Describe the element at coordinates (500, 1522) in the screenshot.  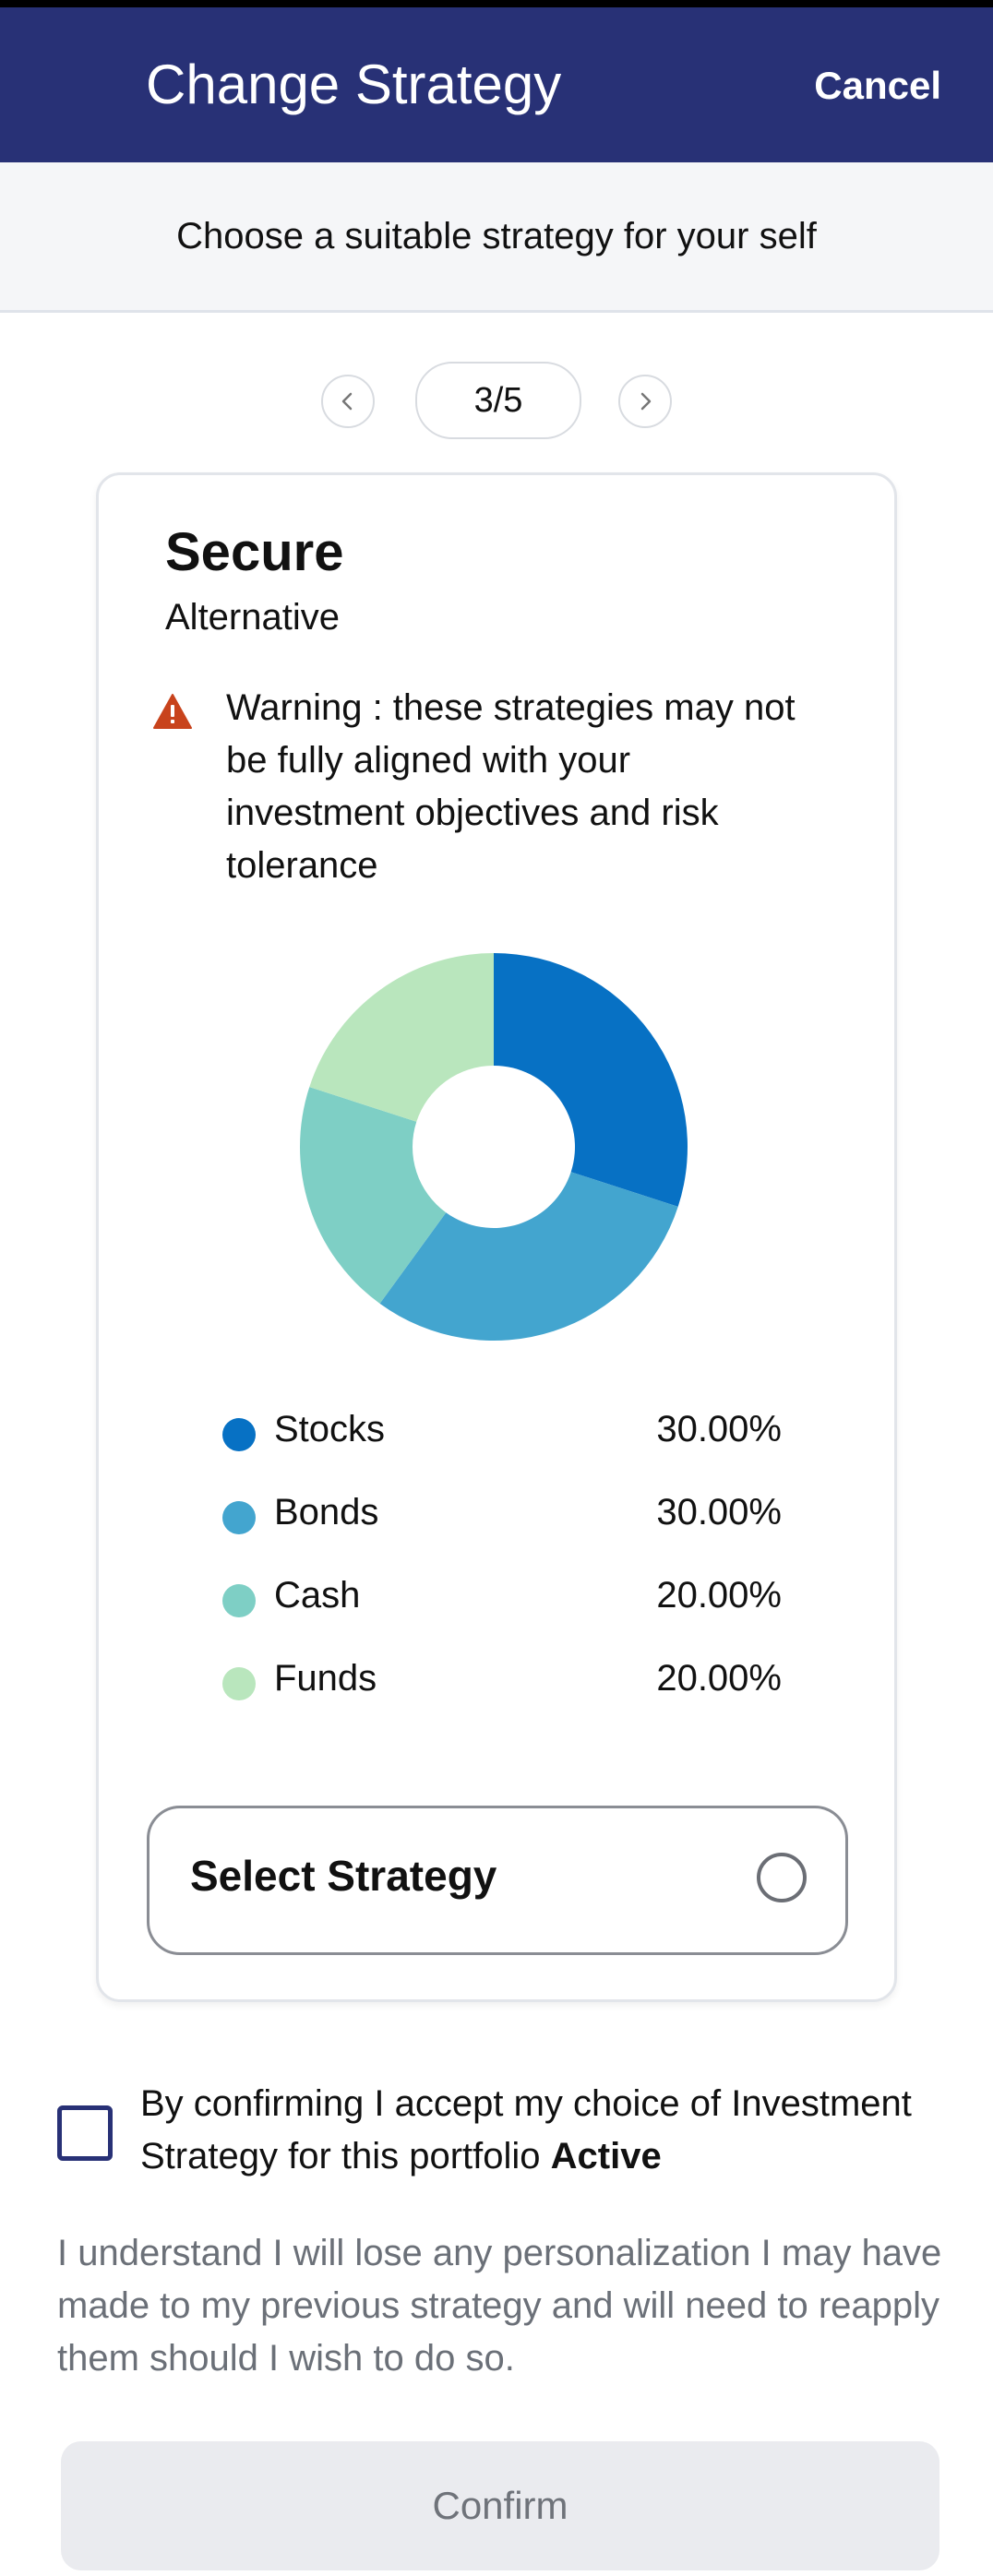
I see `legend-item-bonds: Bonds 30.00%` at that location.